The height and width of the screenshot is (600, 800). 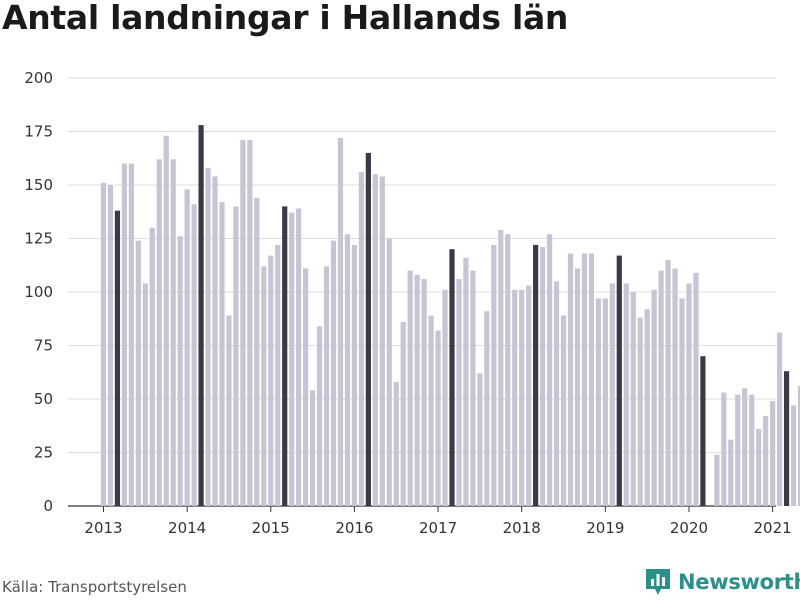 I want to click on x-tick-label: 2017, so click(x=438, y=528).